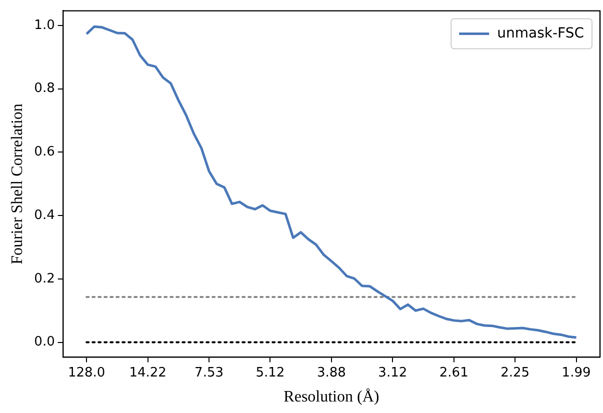 Image resolution: width=603 pixels, height=413 pixels. Describe the element at coordinates (147, 372) in the screenshot. I see `x-tick-label: 14.22` at that location.